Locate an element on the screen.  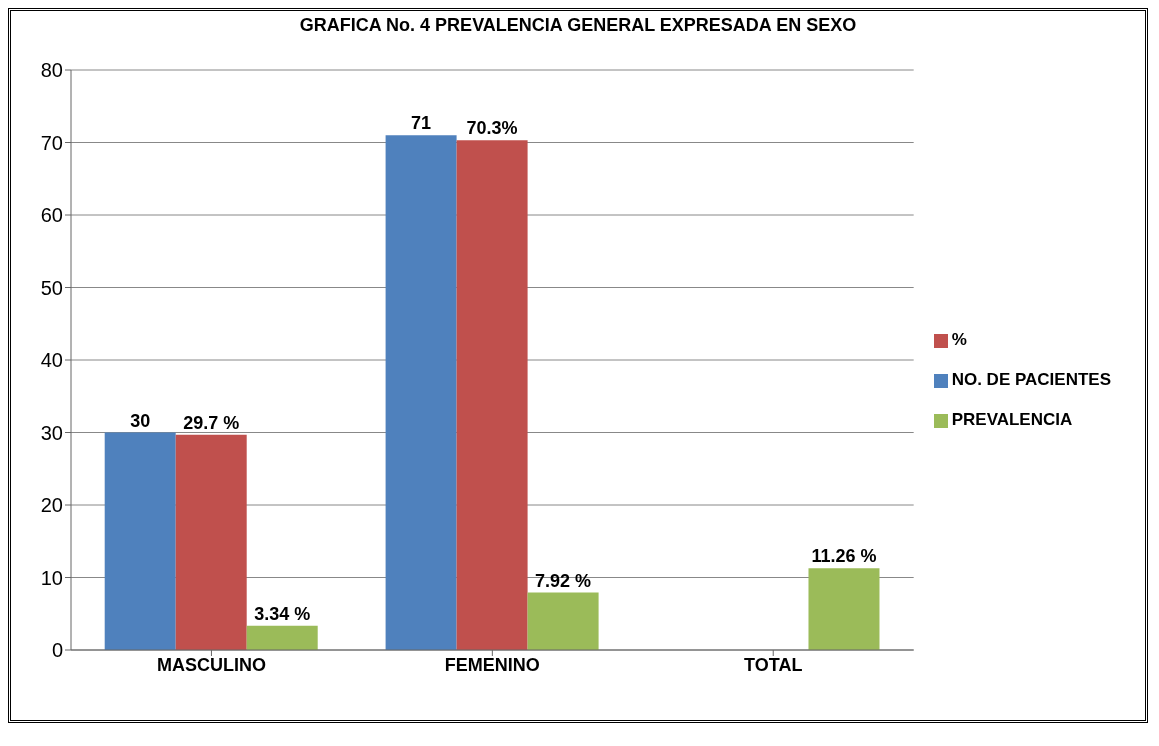
data-label: 3.34 % is located at coordinates (282, 613).